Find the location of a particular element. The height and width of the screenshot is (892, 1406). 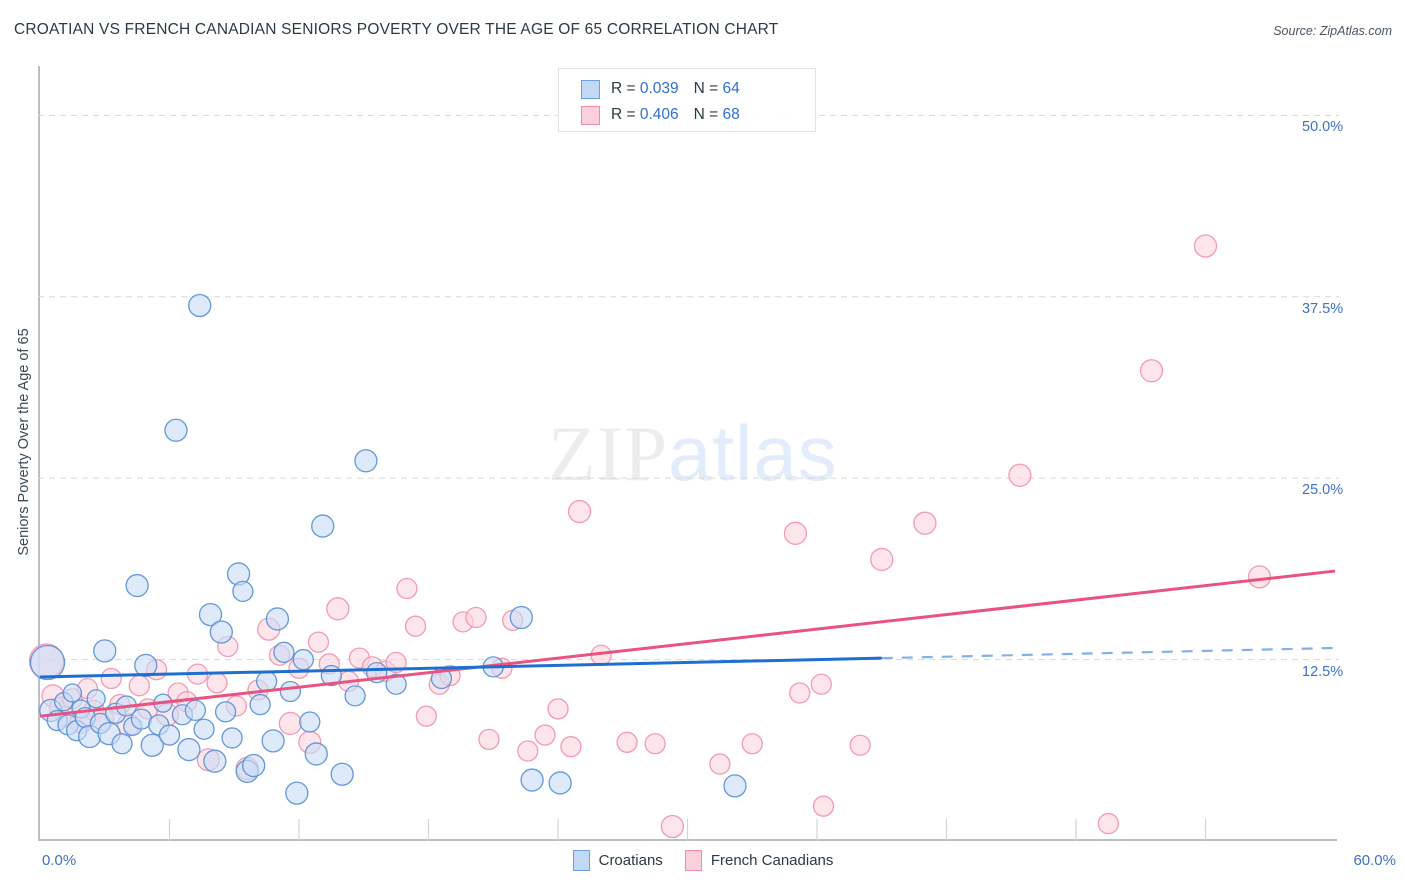

trendline-croatians is located at coordinates (460, 667).